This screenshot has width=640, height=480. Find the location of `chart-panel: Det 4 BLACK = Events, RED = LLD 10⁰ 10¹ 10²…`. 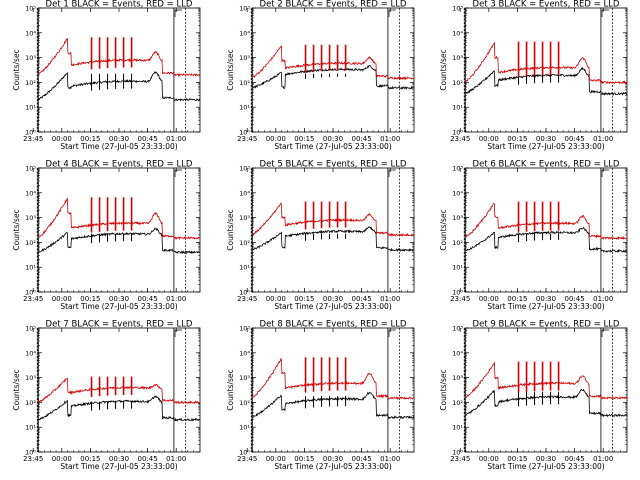

chart-panel: Det 4 BLACK = Events, RED = LLD 10⁰ 10¹ 10²… is located at coordinates (106, 235).